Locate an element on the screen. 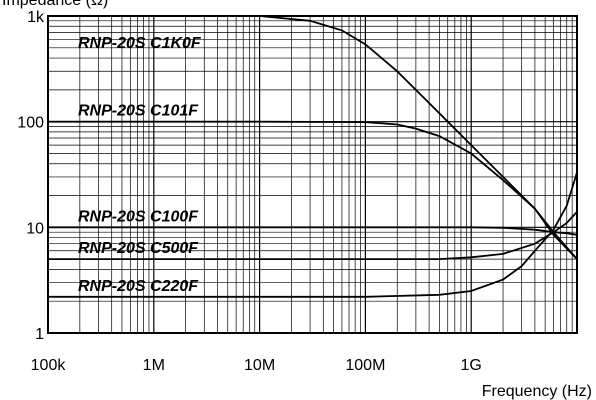 Image resolution: width=596 pixels, height=400 pixels. y-tick-label: 100 is located at coordinates (30, 123).